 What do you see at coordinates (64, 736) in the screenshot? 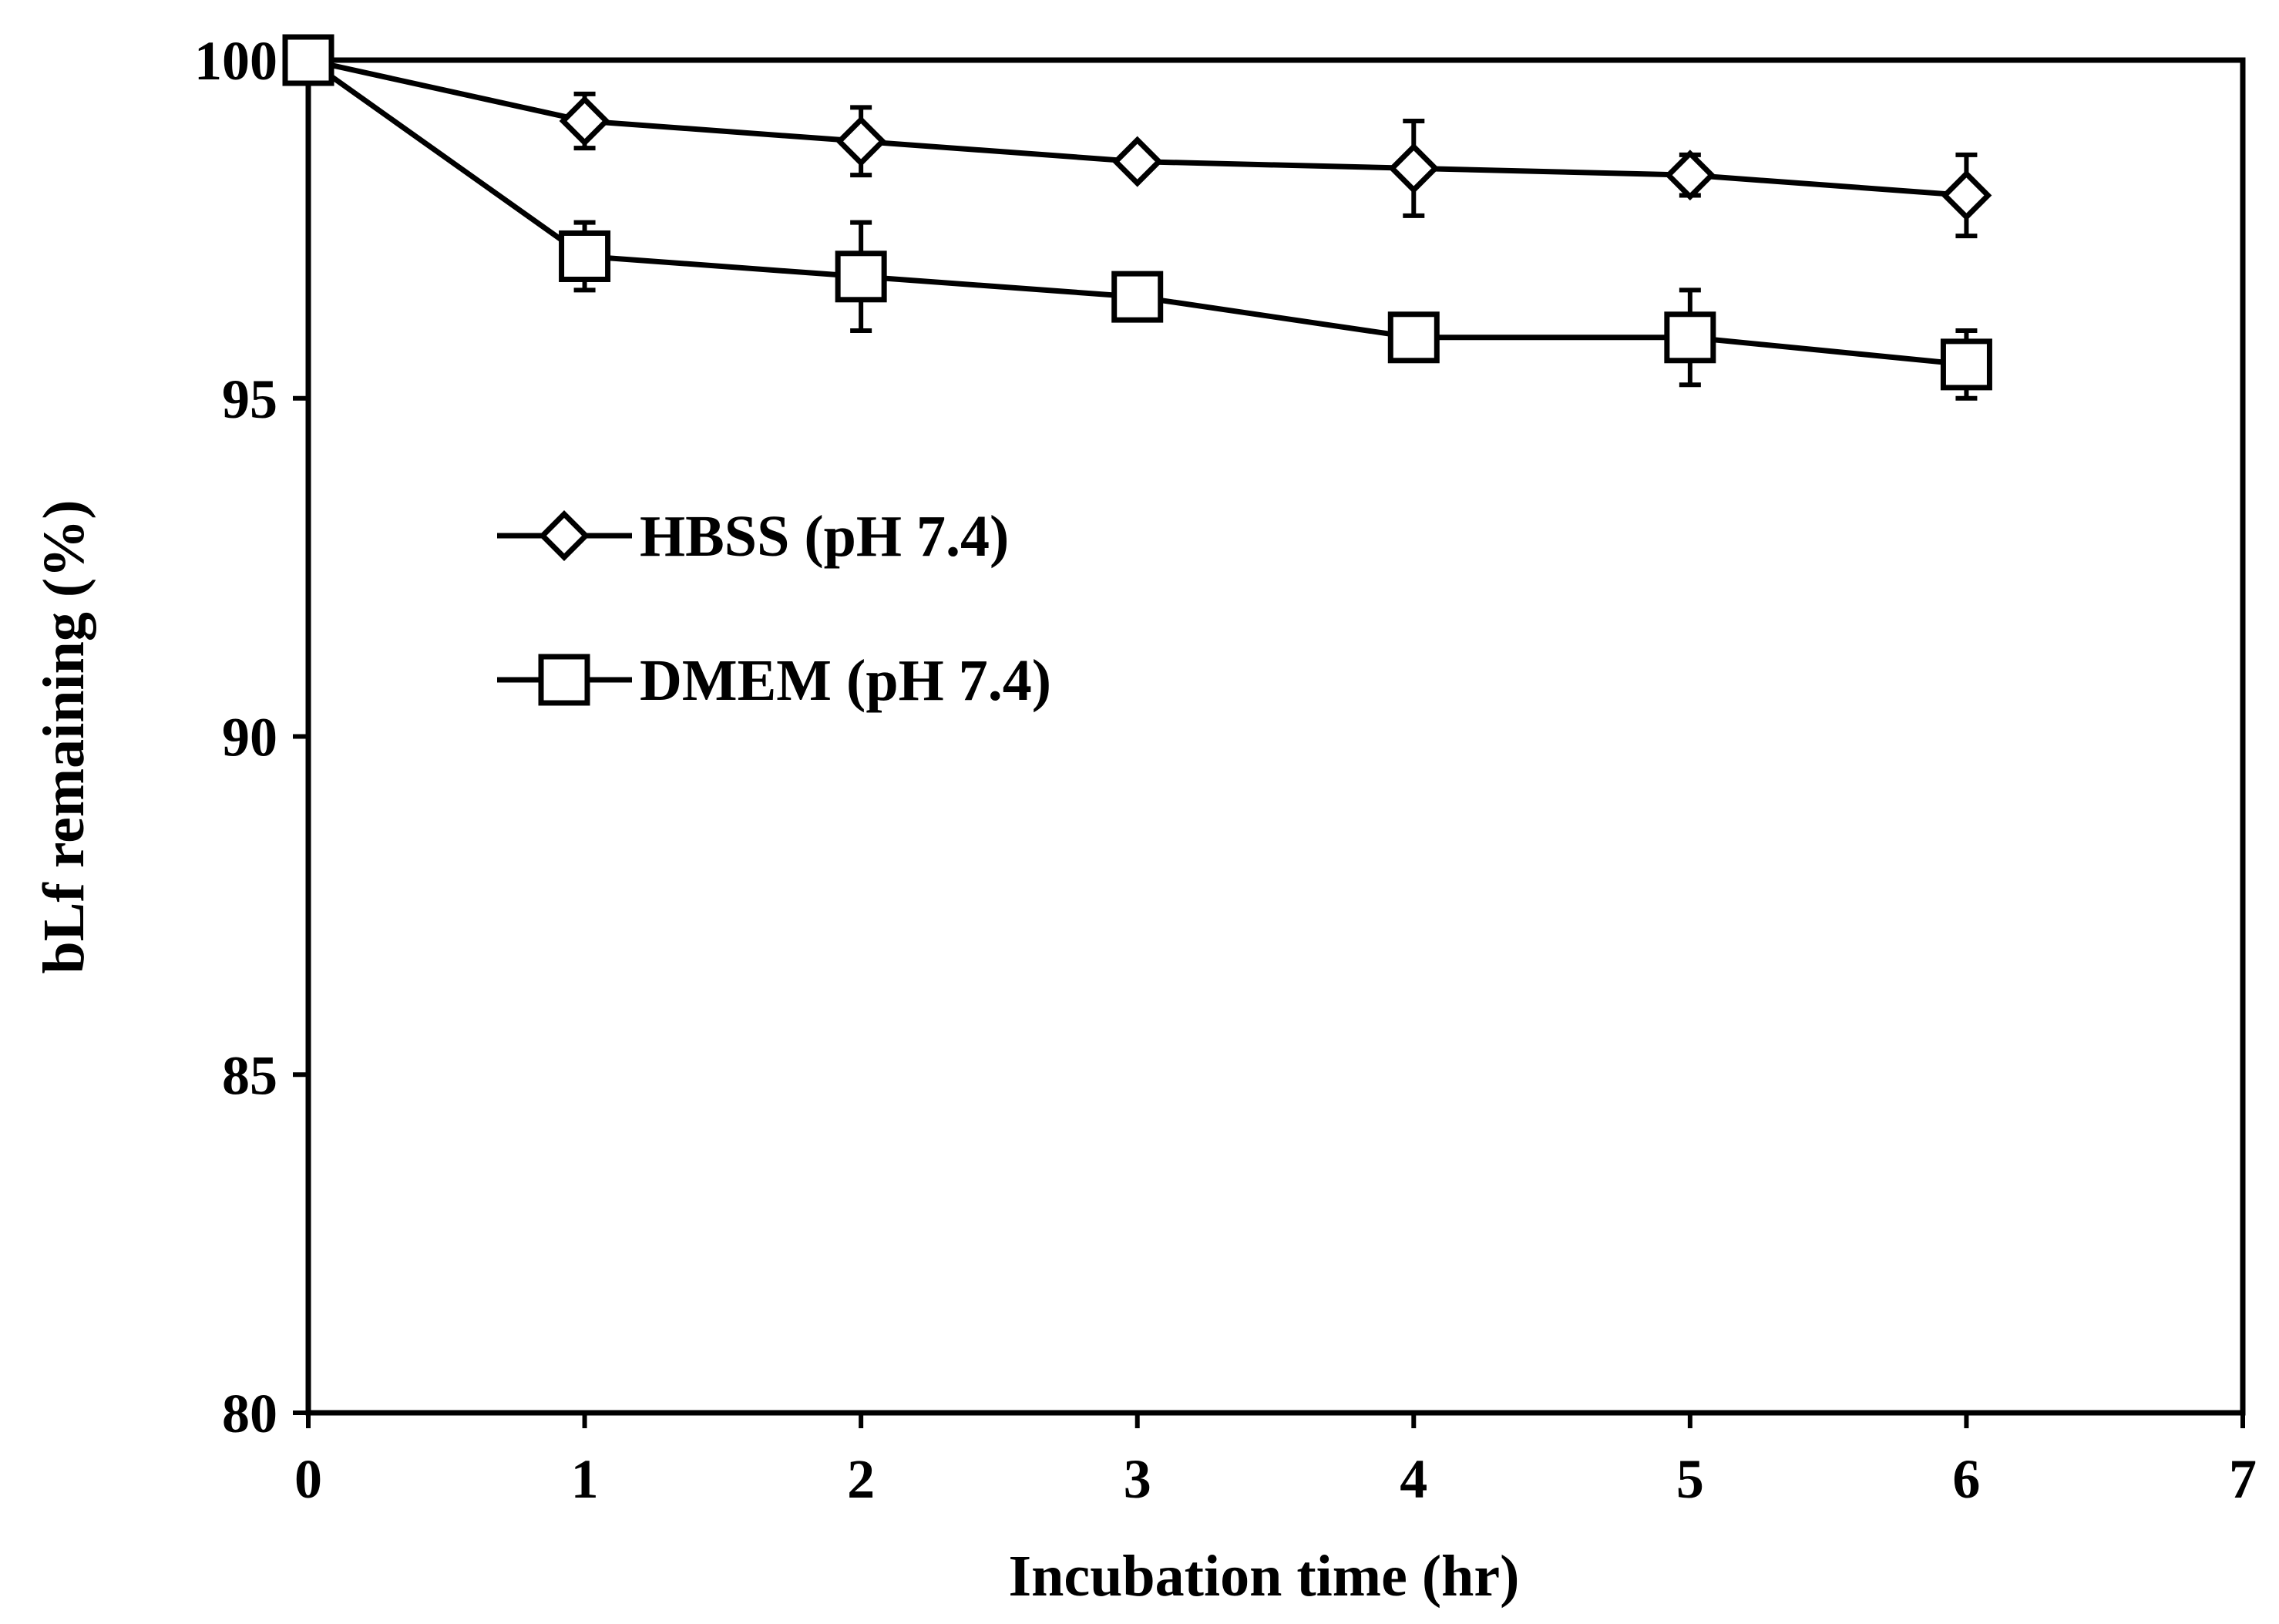
I see `y-axis-title: bLf remaining (%)` at bounding box center [64, 736].